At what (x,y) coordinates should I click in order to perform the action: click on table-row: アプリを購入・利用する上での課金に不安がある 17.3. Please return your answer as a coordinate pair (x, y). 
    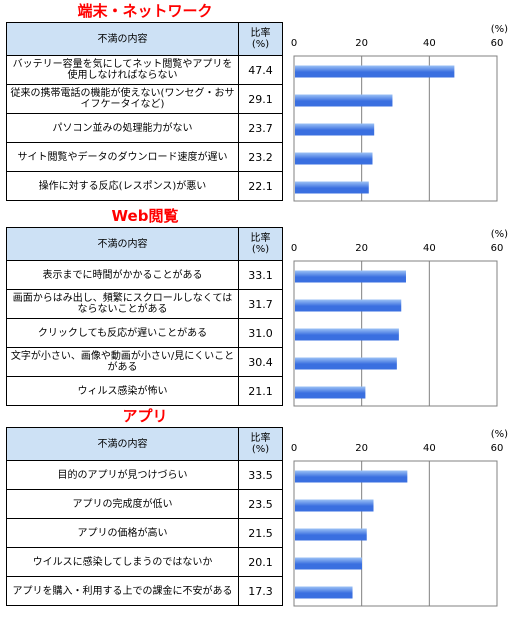
    Looking at the image, I should click on (144, 591).